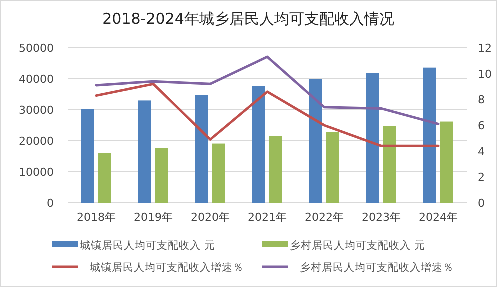 The width and height of the screenshot is (497, 287). Describe the element at coordinates (485, 48) in the screenshot. I see `y2-tick-label: 12` at that location.